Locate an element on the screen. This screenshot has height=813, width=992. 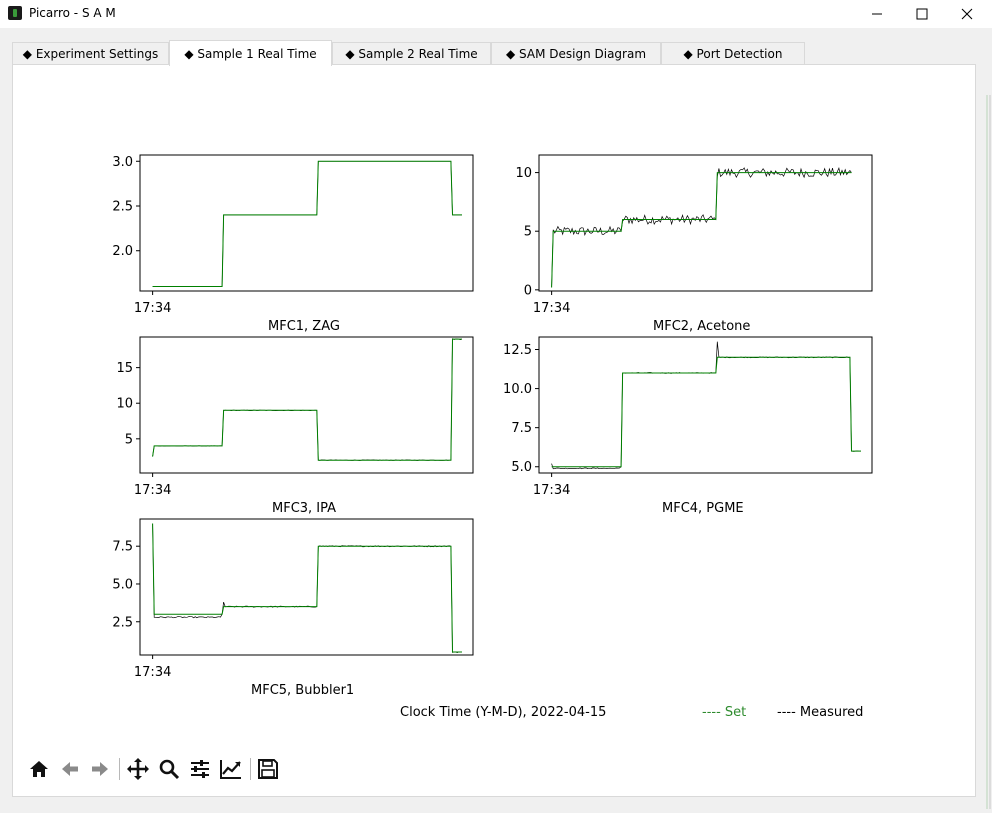
forward-button is located at coordinates (100, 769).